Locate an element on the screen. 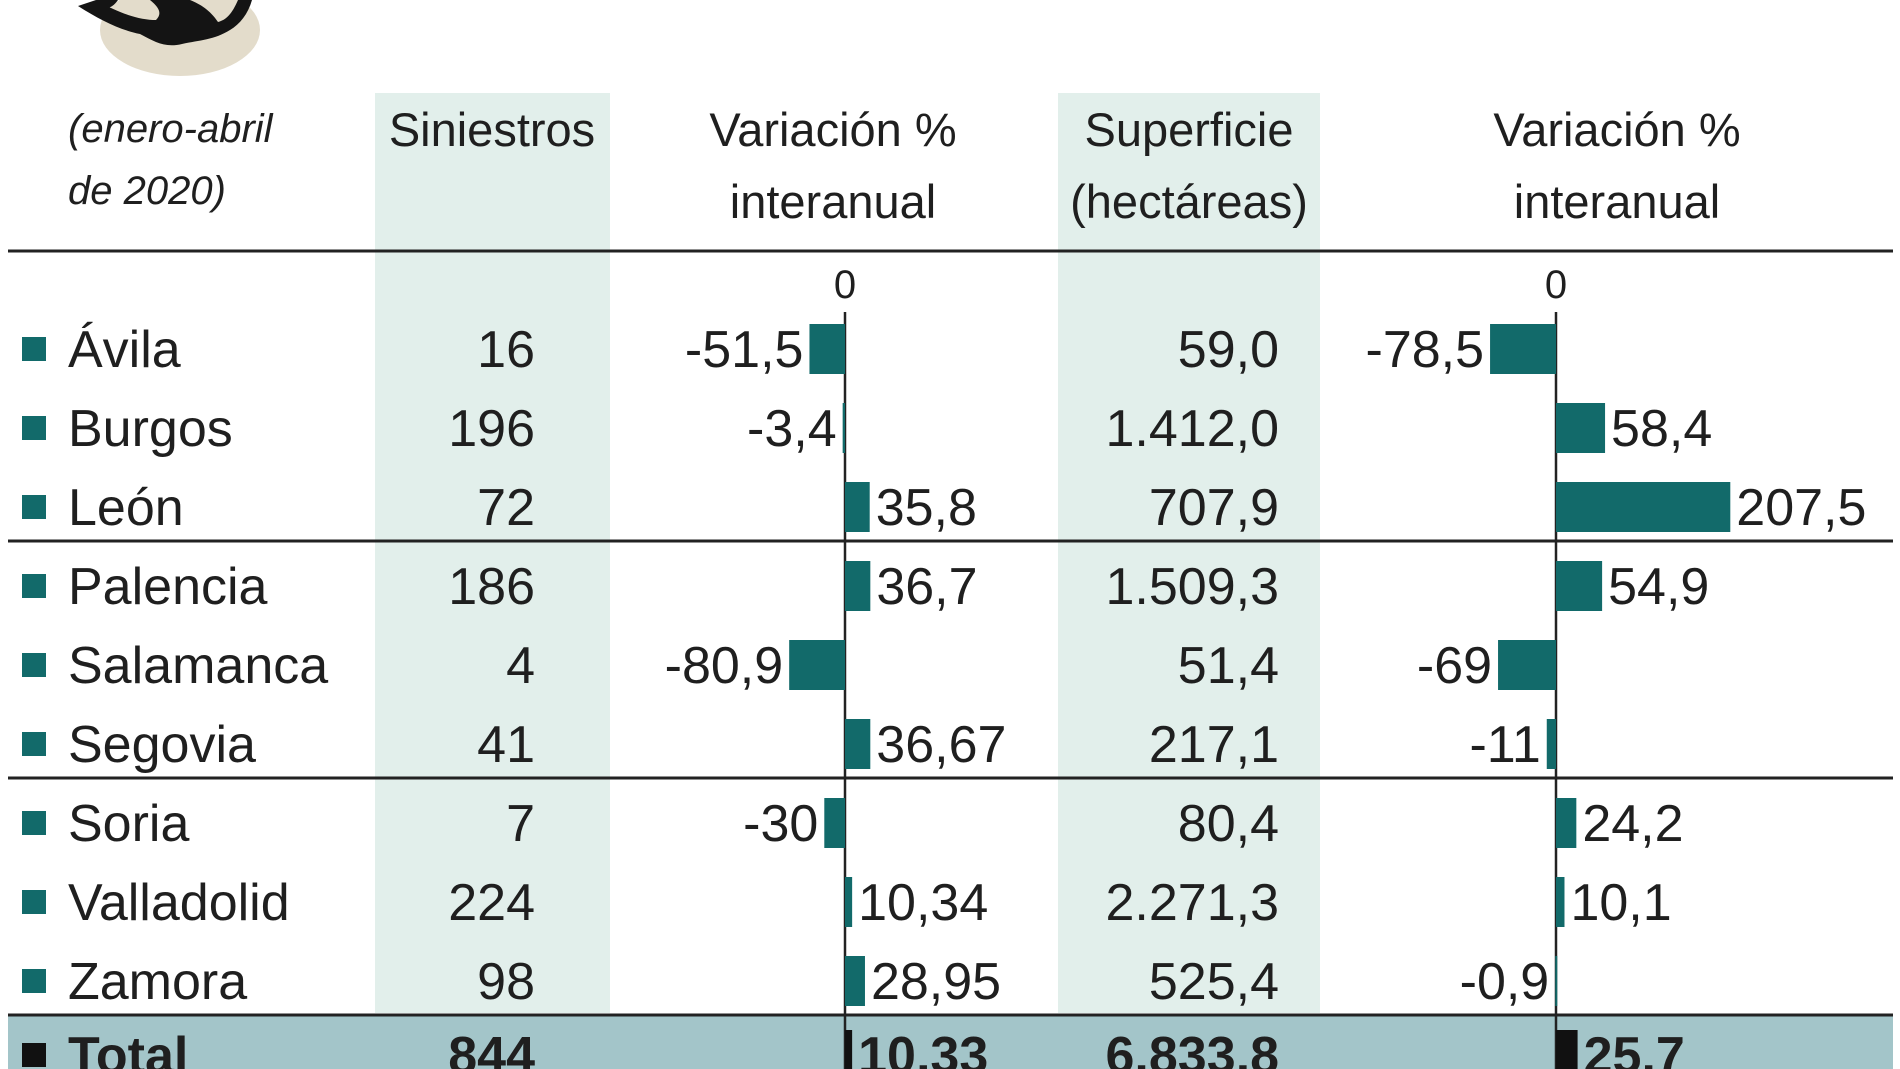 The image size is (1900, 1069). header-var-superficie-line1: Variación % is located at coordinates (1616, 129).